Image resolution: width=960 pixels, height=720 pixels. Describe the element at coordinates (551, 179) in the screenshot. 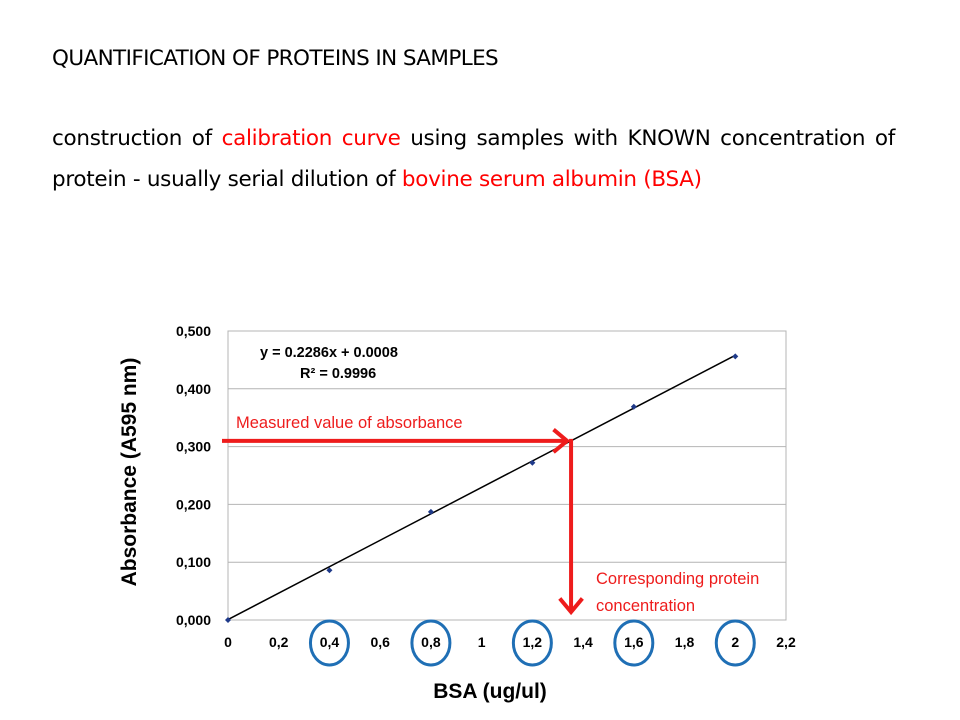

I see `highlight-bsa: bovine serum albumin (BSA)` at that location.